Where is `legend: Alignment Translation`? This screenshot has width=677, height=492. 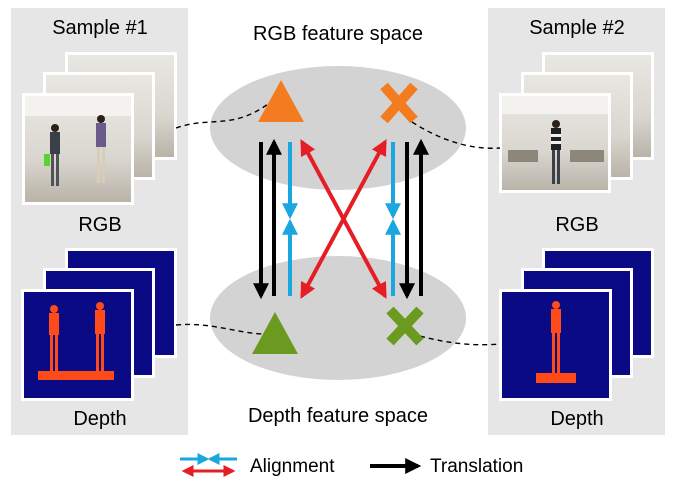 legend: Alignment Translation is located at coordinates (351, 465).